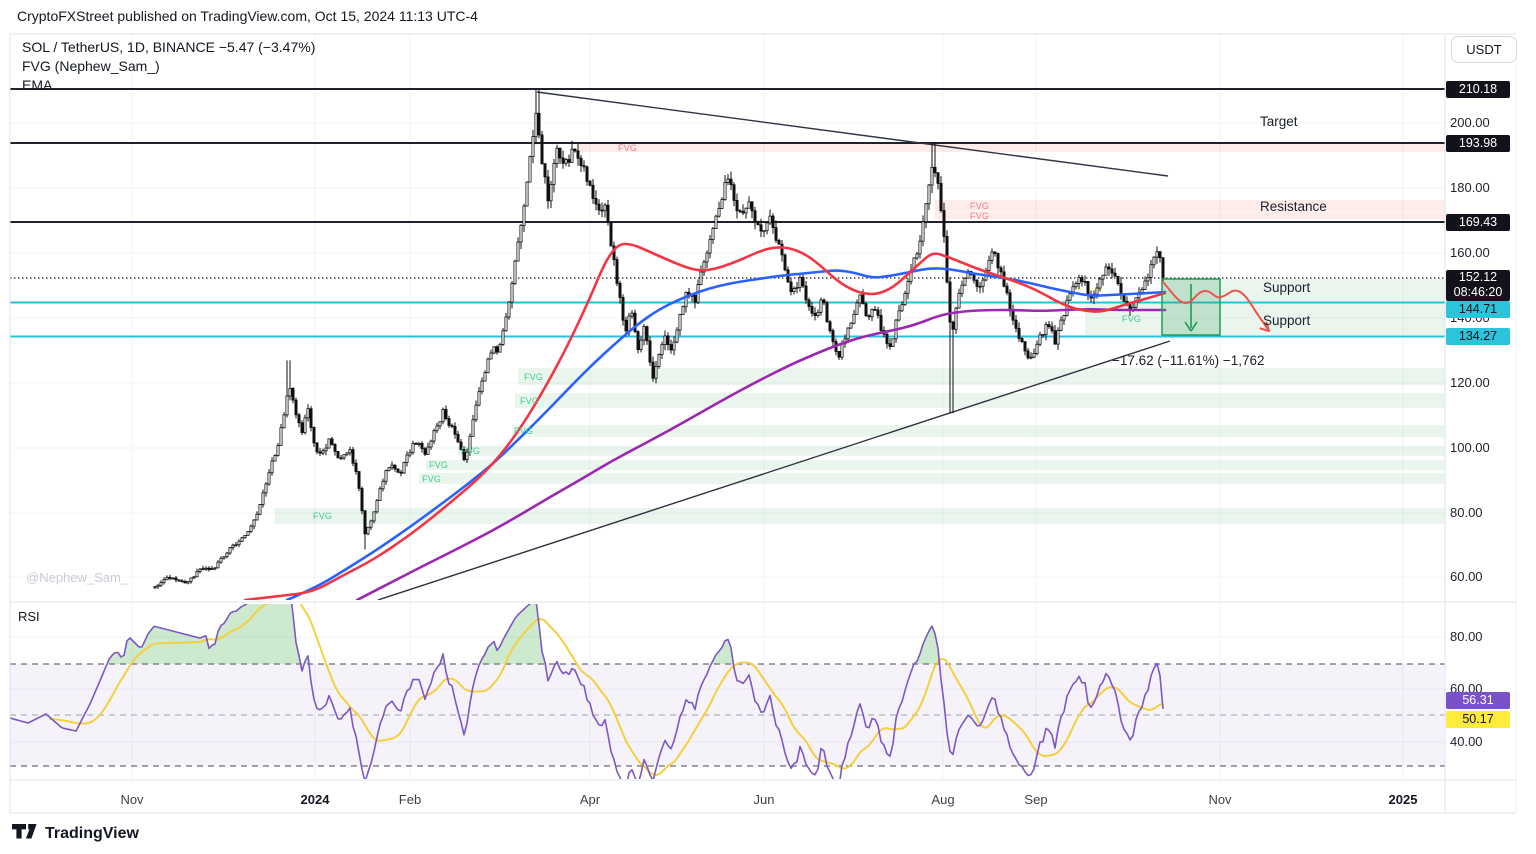 The width and height of the screenshot is (1536, 854). What do you see at coordinates (852, 134) in the screenshot?
I see `trendline` at bounding box center [852, 134].